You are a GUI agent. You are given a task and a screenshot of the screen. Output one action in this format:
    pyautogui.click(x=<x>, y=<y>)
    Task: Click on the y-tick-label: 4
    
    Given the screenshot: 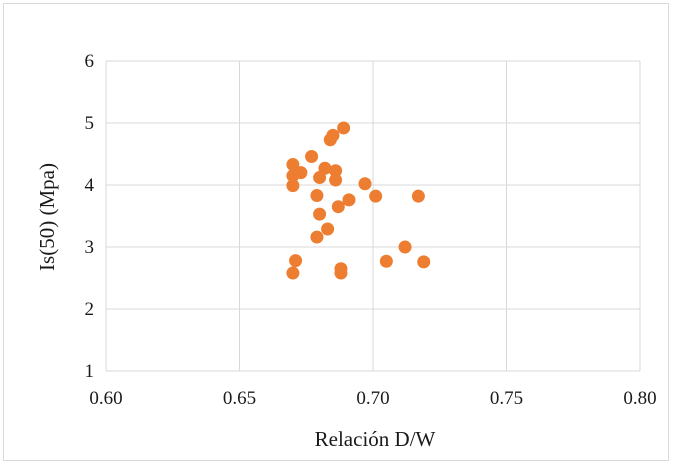 What is the action you would take?
    pyautogui.click(x=90, y=185)
    